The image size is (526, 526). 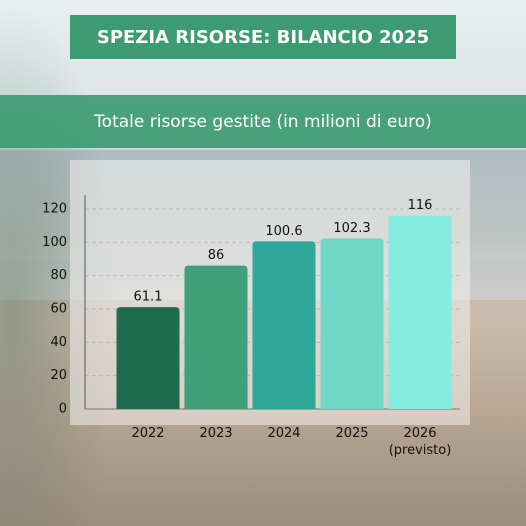 I want to click on value-label: 86, so click(x=216, y=255).